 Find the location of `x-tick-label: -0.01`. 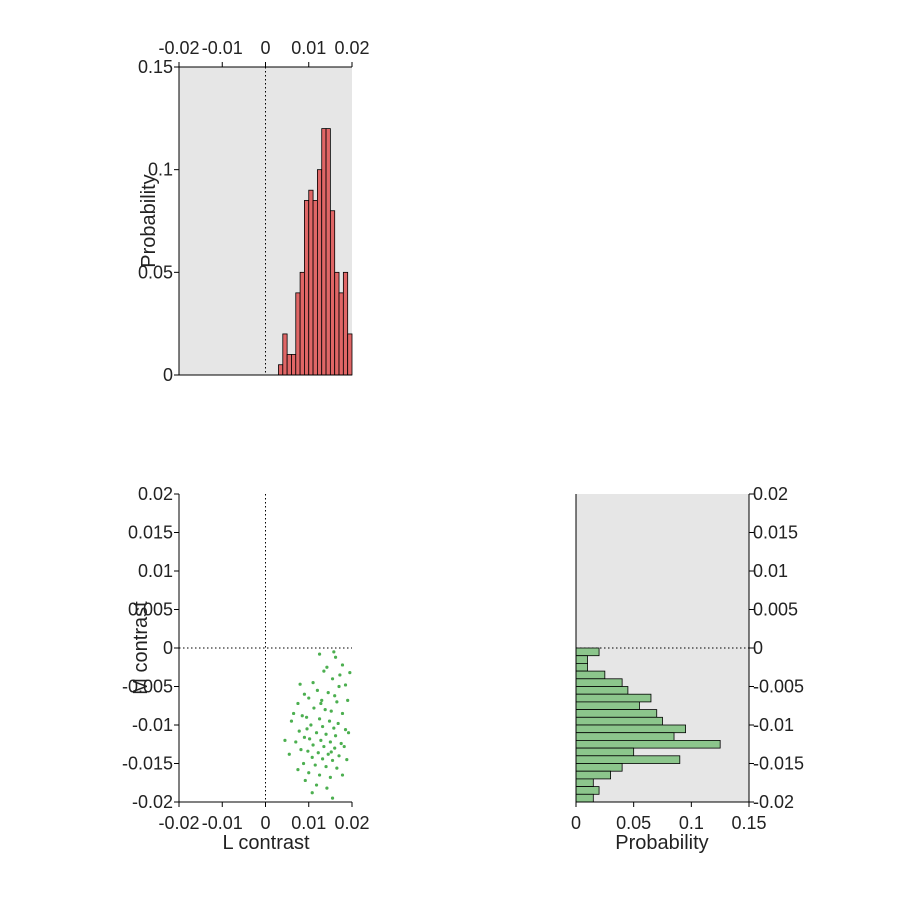

x-tick-label: -0.01 is located at coordinates (222, 48).